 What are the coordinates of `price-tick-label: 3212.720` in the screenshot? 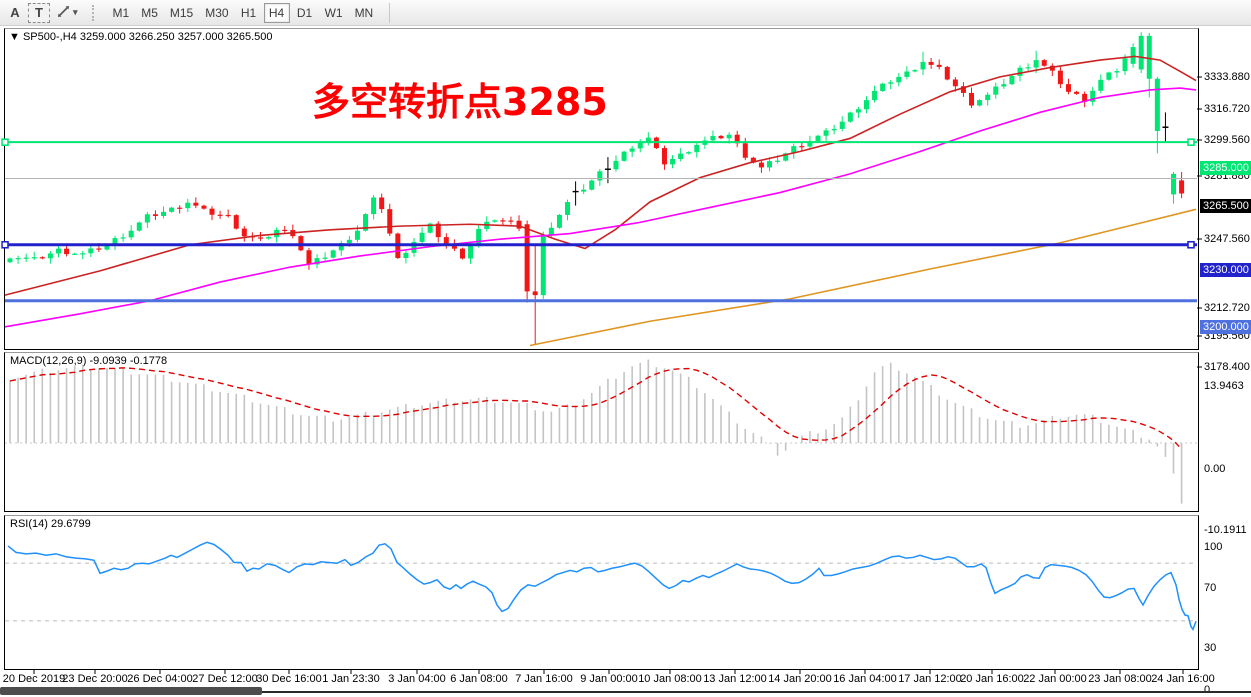 It's located at (1227, 308).